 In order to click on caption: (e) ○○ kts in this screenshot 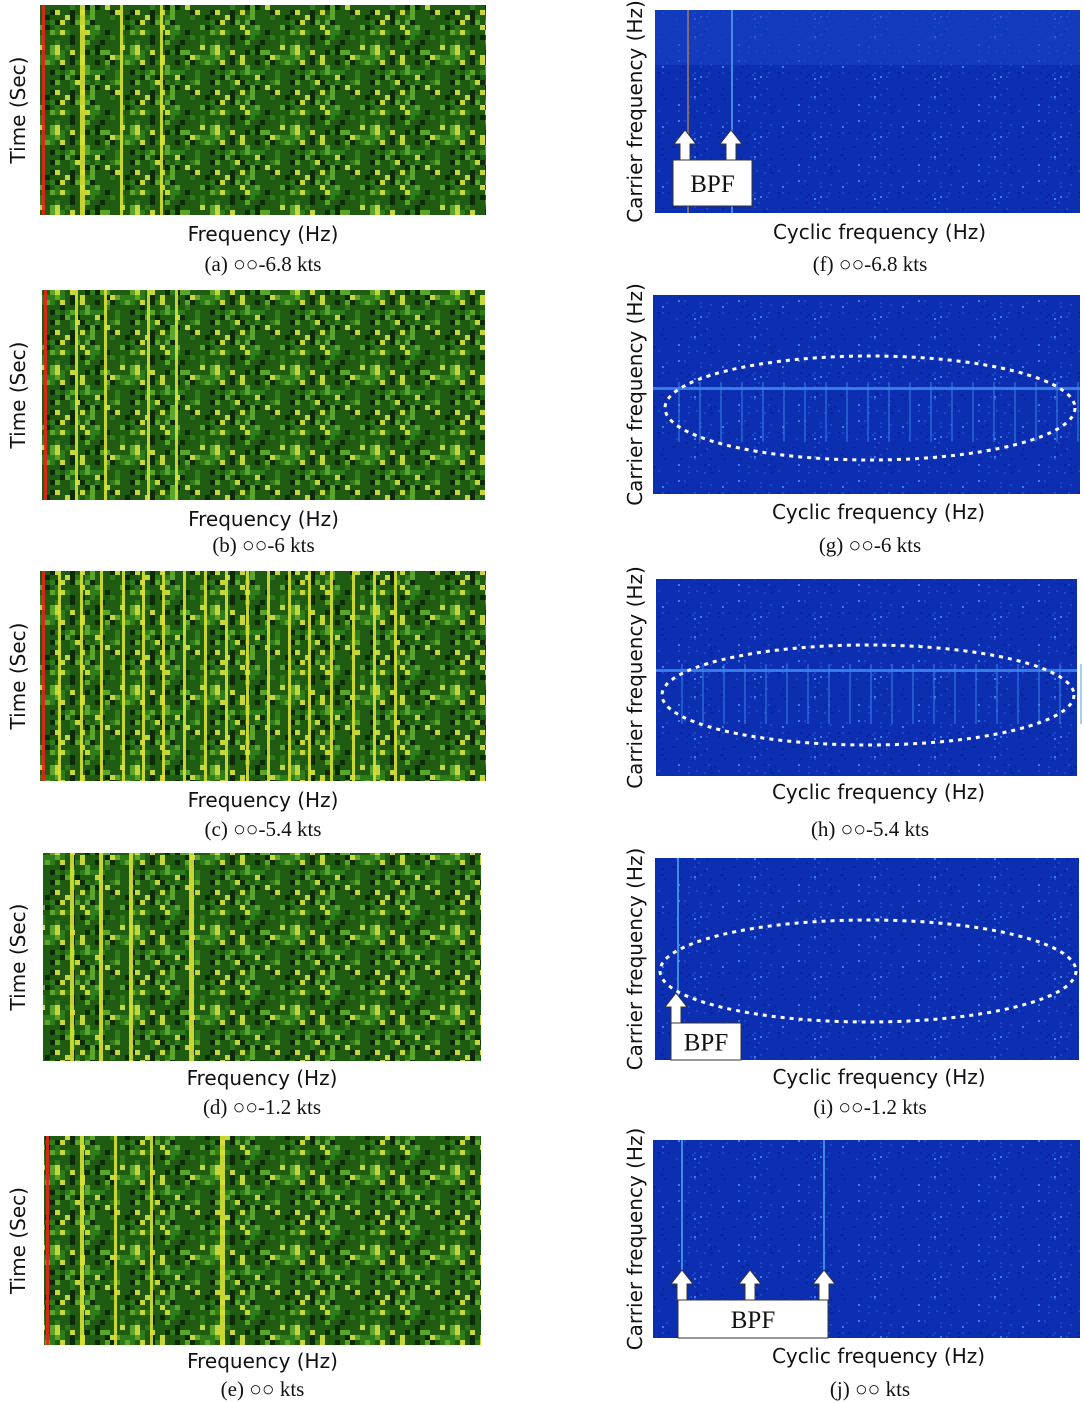, I will do `click(263, 1389)`.